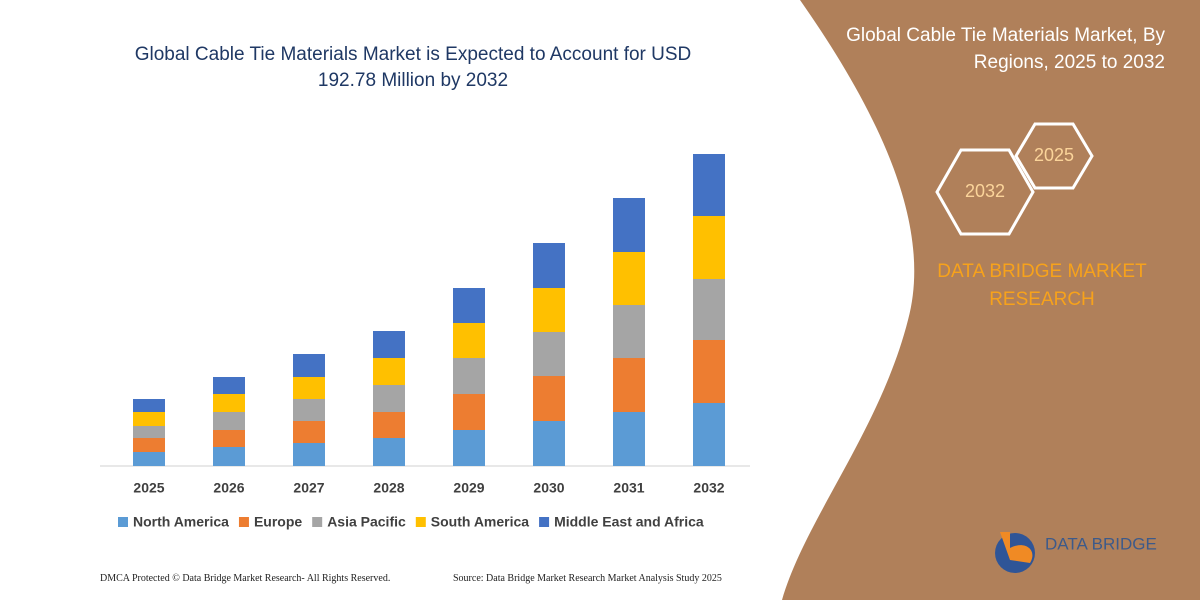 Image resolution: width=1200 pixels, height=600 pixels. I want to click on legend-label: Europe, so click(278, 522).